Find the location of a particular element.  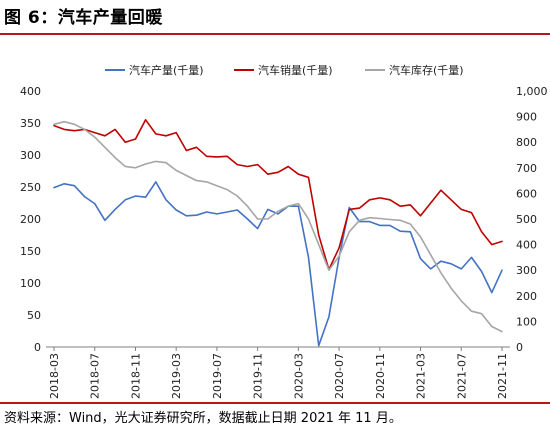

x-tick-label: 2018-03 is located at coordinates (54, 376).